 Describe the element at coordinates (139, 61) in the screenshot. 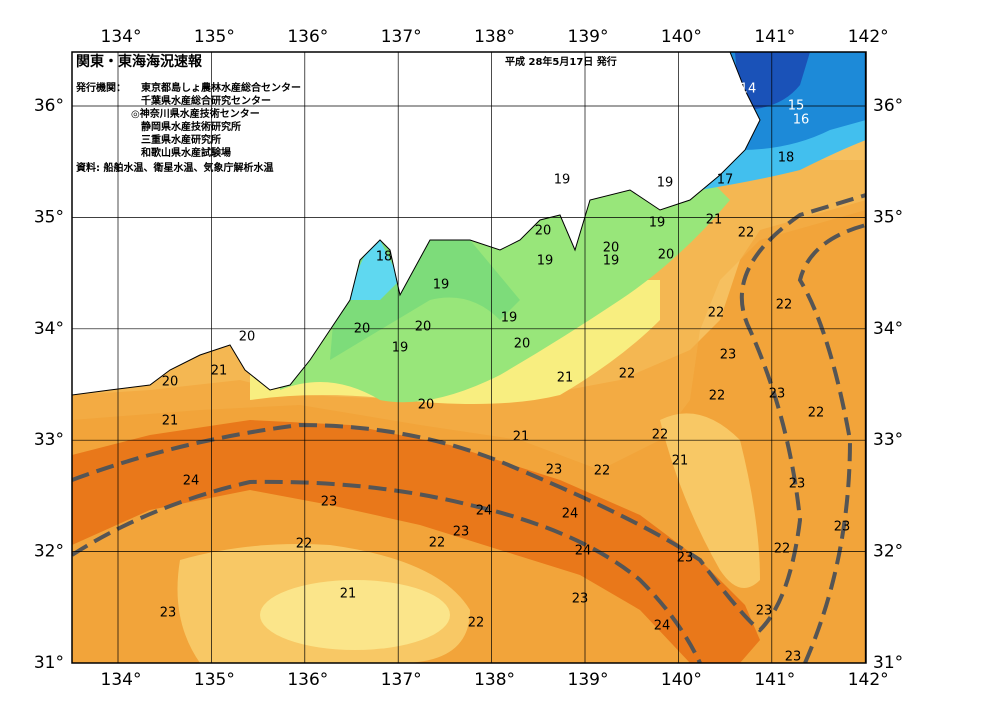

I see `title: 関東・東海海況速報` at that location.